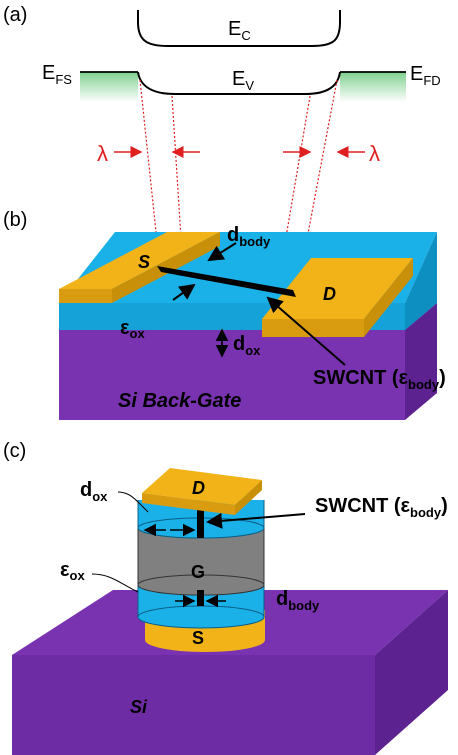  I want to click on back-gate-side, so click(421, 361).